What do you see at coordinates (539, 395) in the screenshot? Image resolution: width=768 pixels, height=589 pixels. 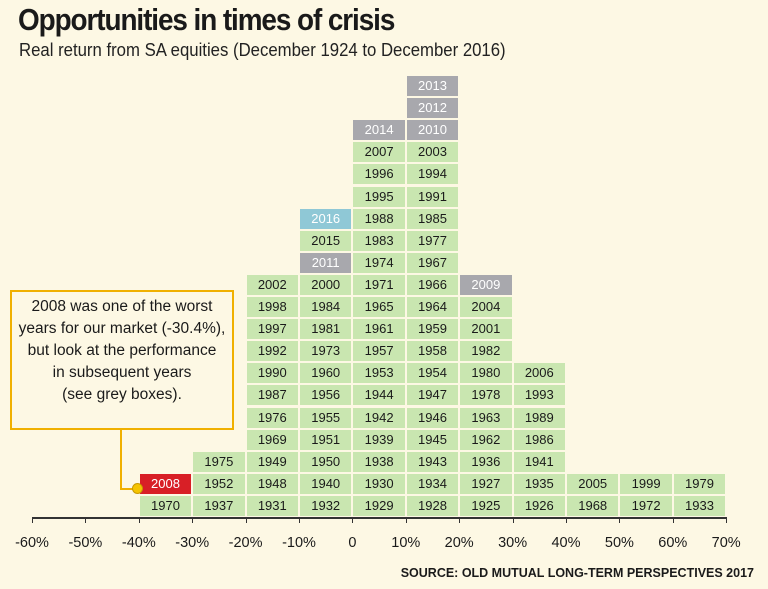 I see `year-cell-1993: 1993` at bounding box center [539, 395].